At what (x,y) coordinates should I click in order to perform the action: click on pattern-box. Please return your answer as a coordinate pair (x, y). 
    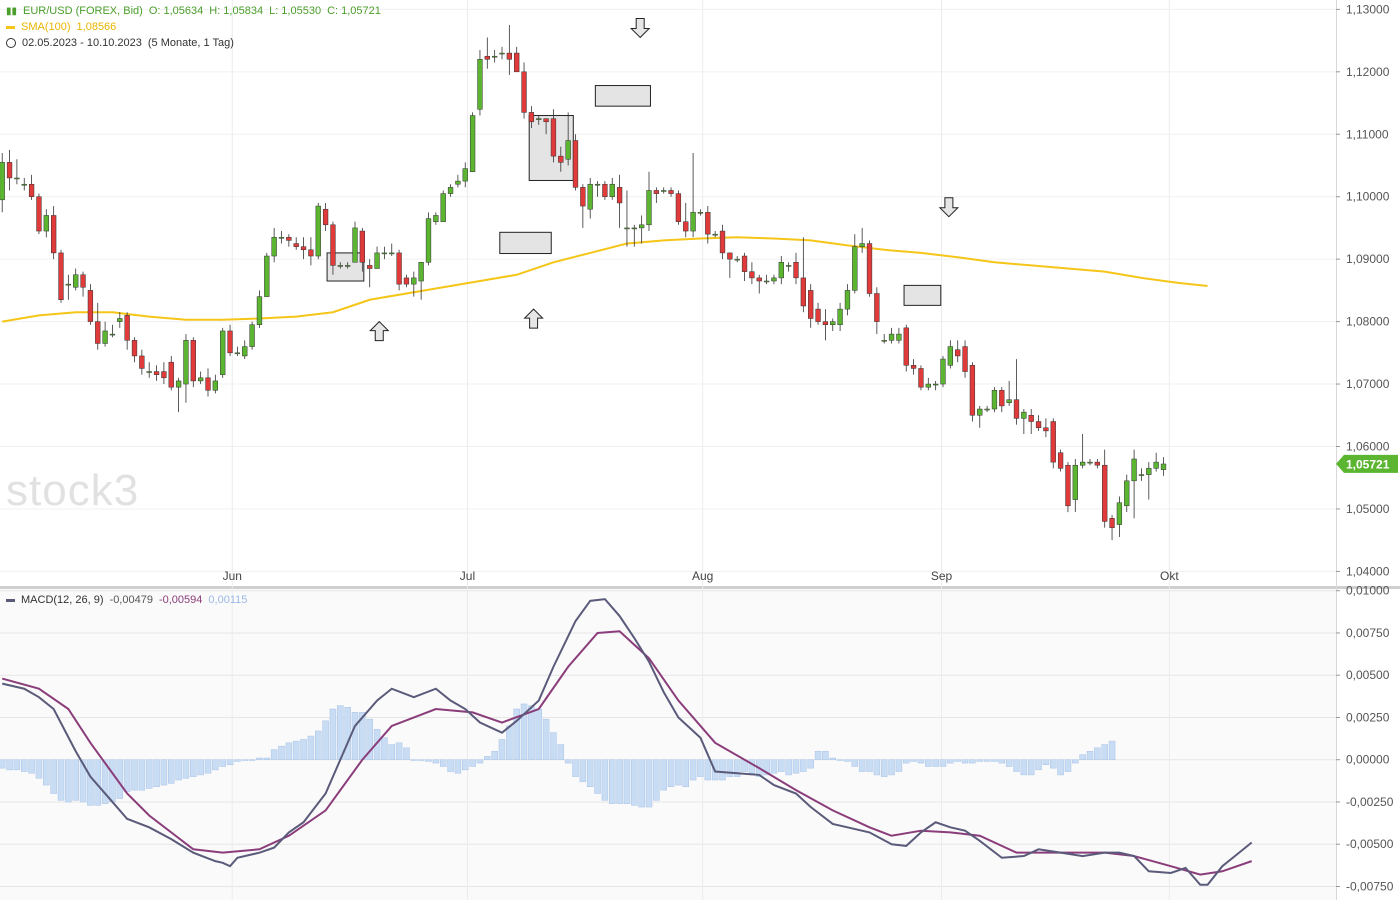
    Looking at the image, I should click on (525, 243).